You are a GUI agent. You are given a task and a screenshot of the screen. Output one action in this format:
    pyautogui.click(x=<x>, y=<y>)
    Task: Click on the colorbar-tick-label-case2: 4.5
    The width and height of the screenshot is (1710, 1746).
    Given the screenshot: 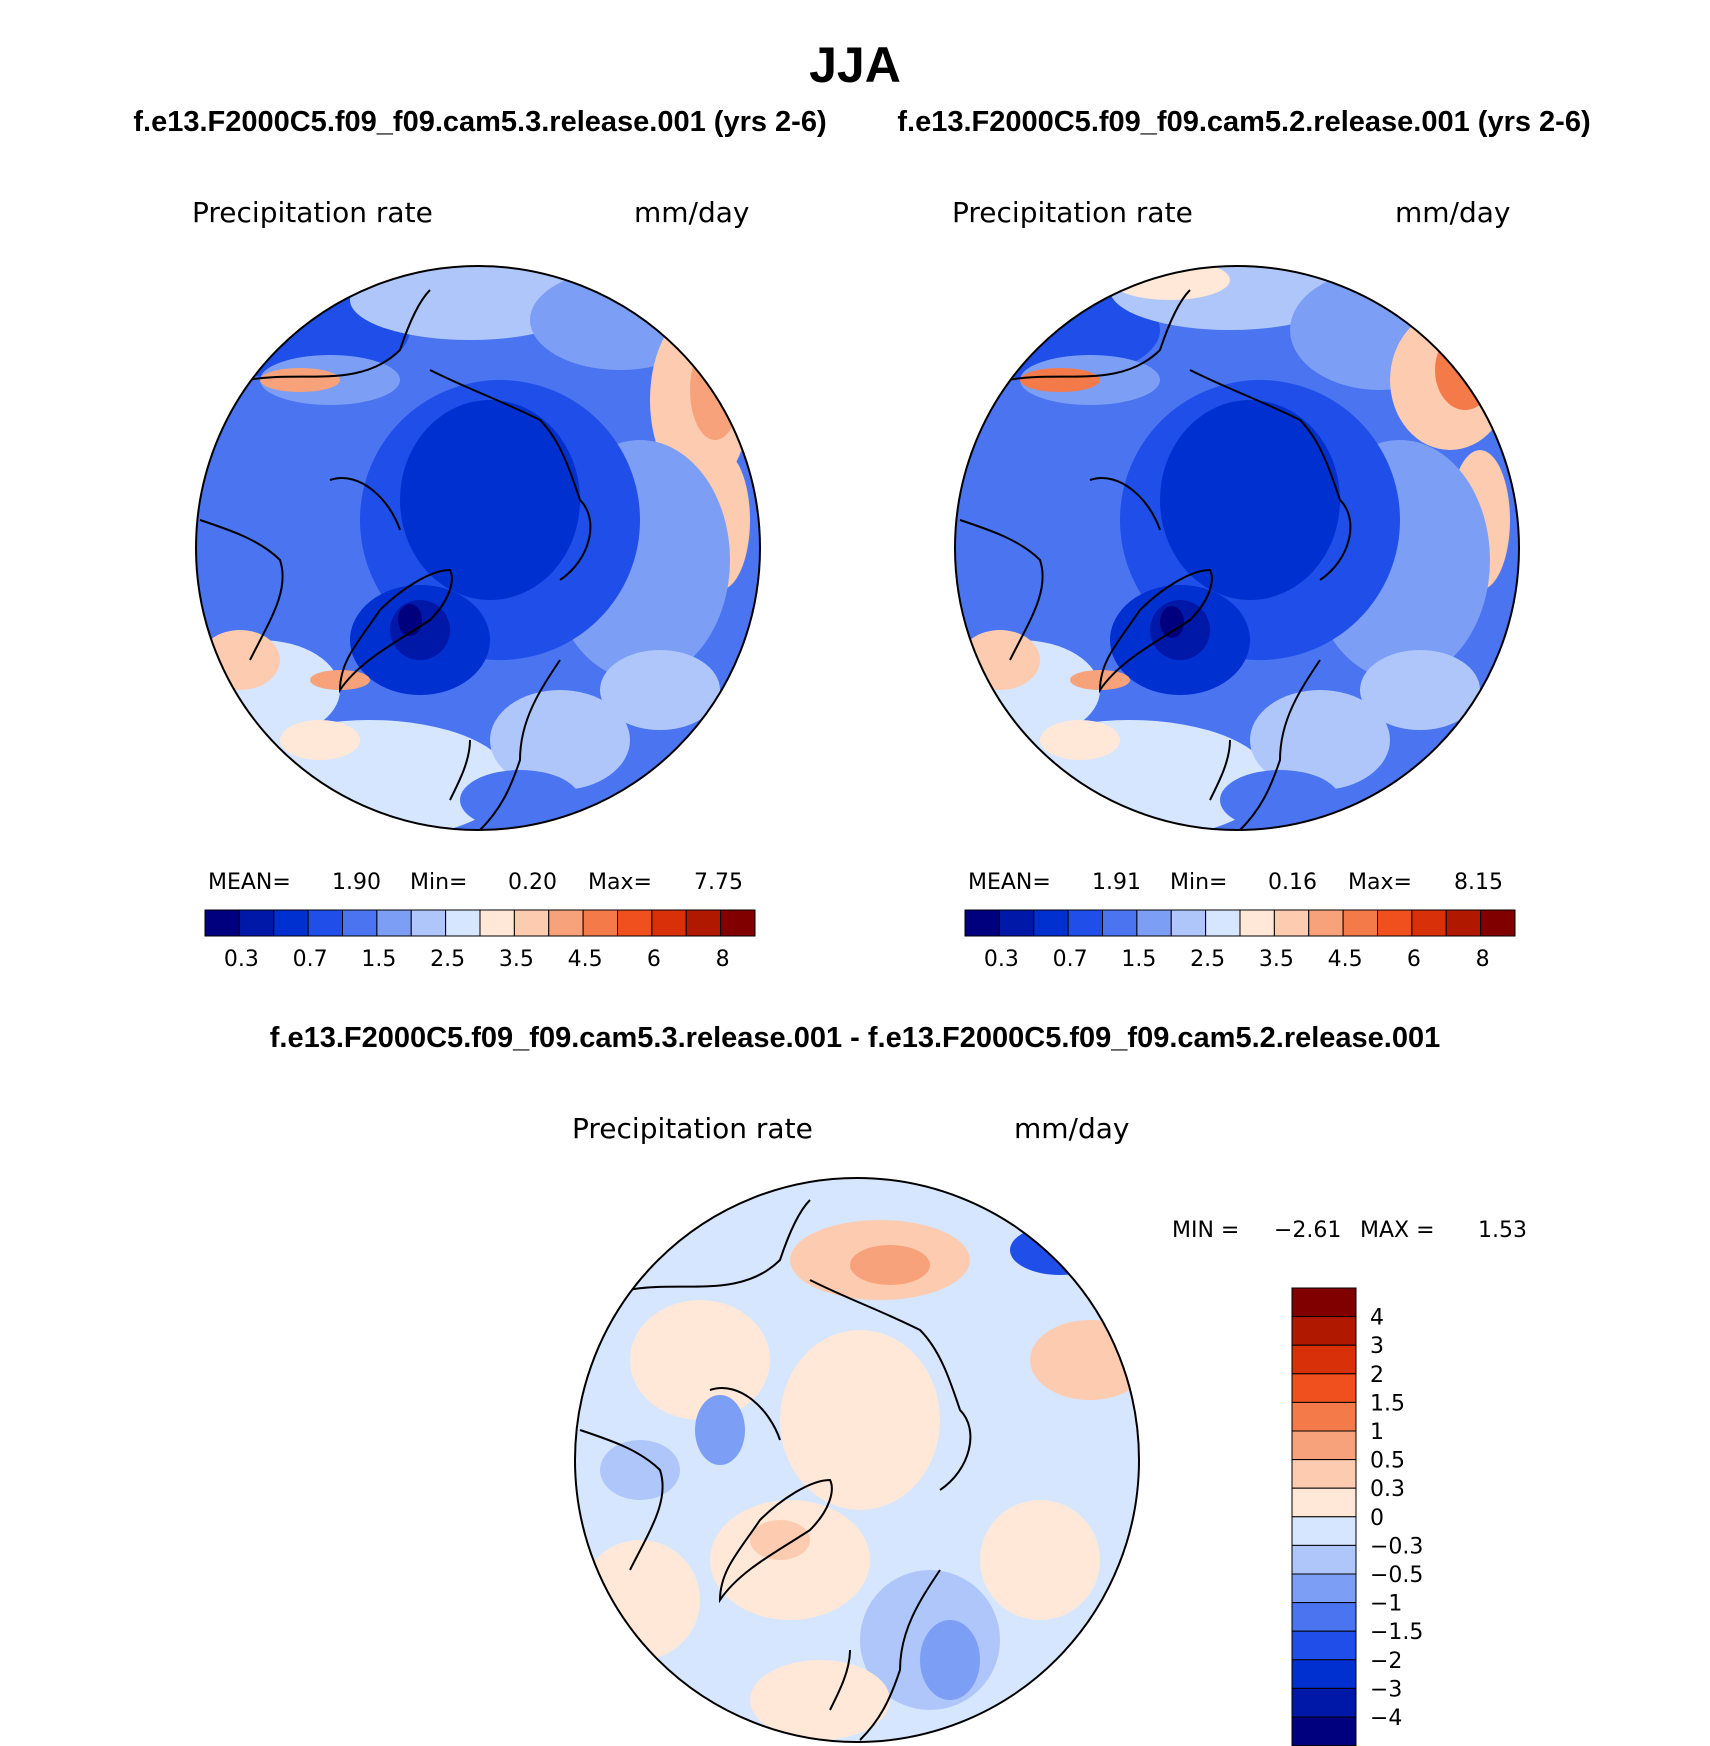 What is the action you would take?
    pyautogui.click(x=1345, y=959)
    